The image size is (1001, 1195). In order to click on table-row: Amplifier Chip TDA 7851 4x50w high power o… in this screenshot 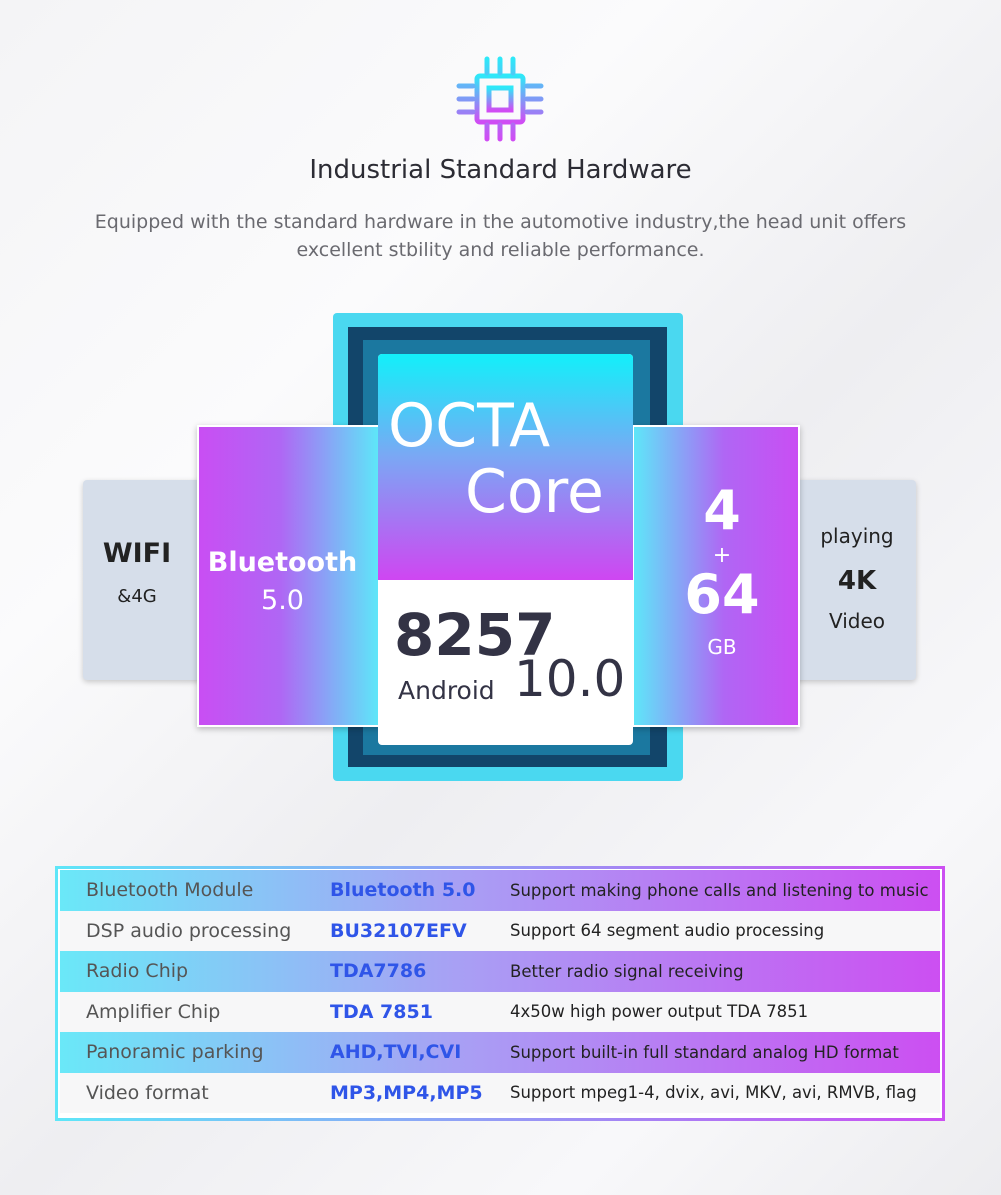, I will do `click(500, 1011)`.